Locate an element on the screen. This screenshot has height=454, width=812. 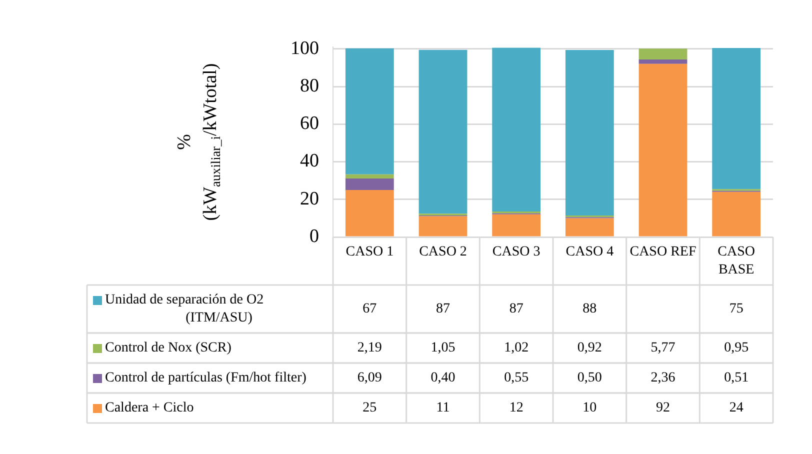
legend-label: Unidad de separación de O2 (ITM/ASU) is located at coordinates (184, 309).